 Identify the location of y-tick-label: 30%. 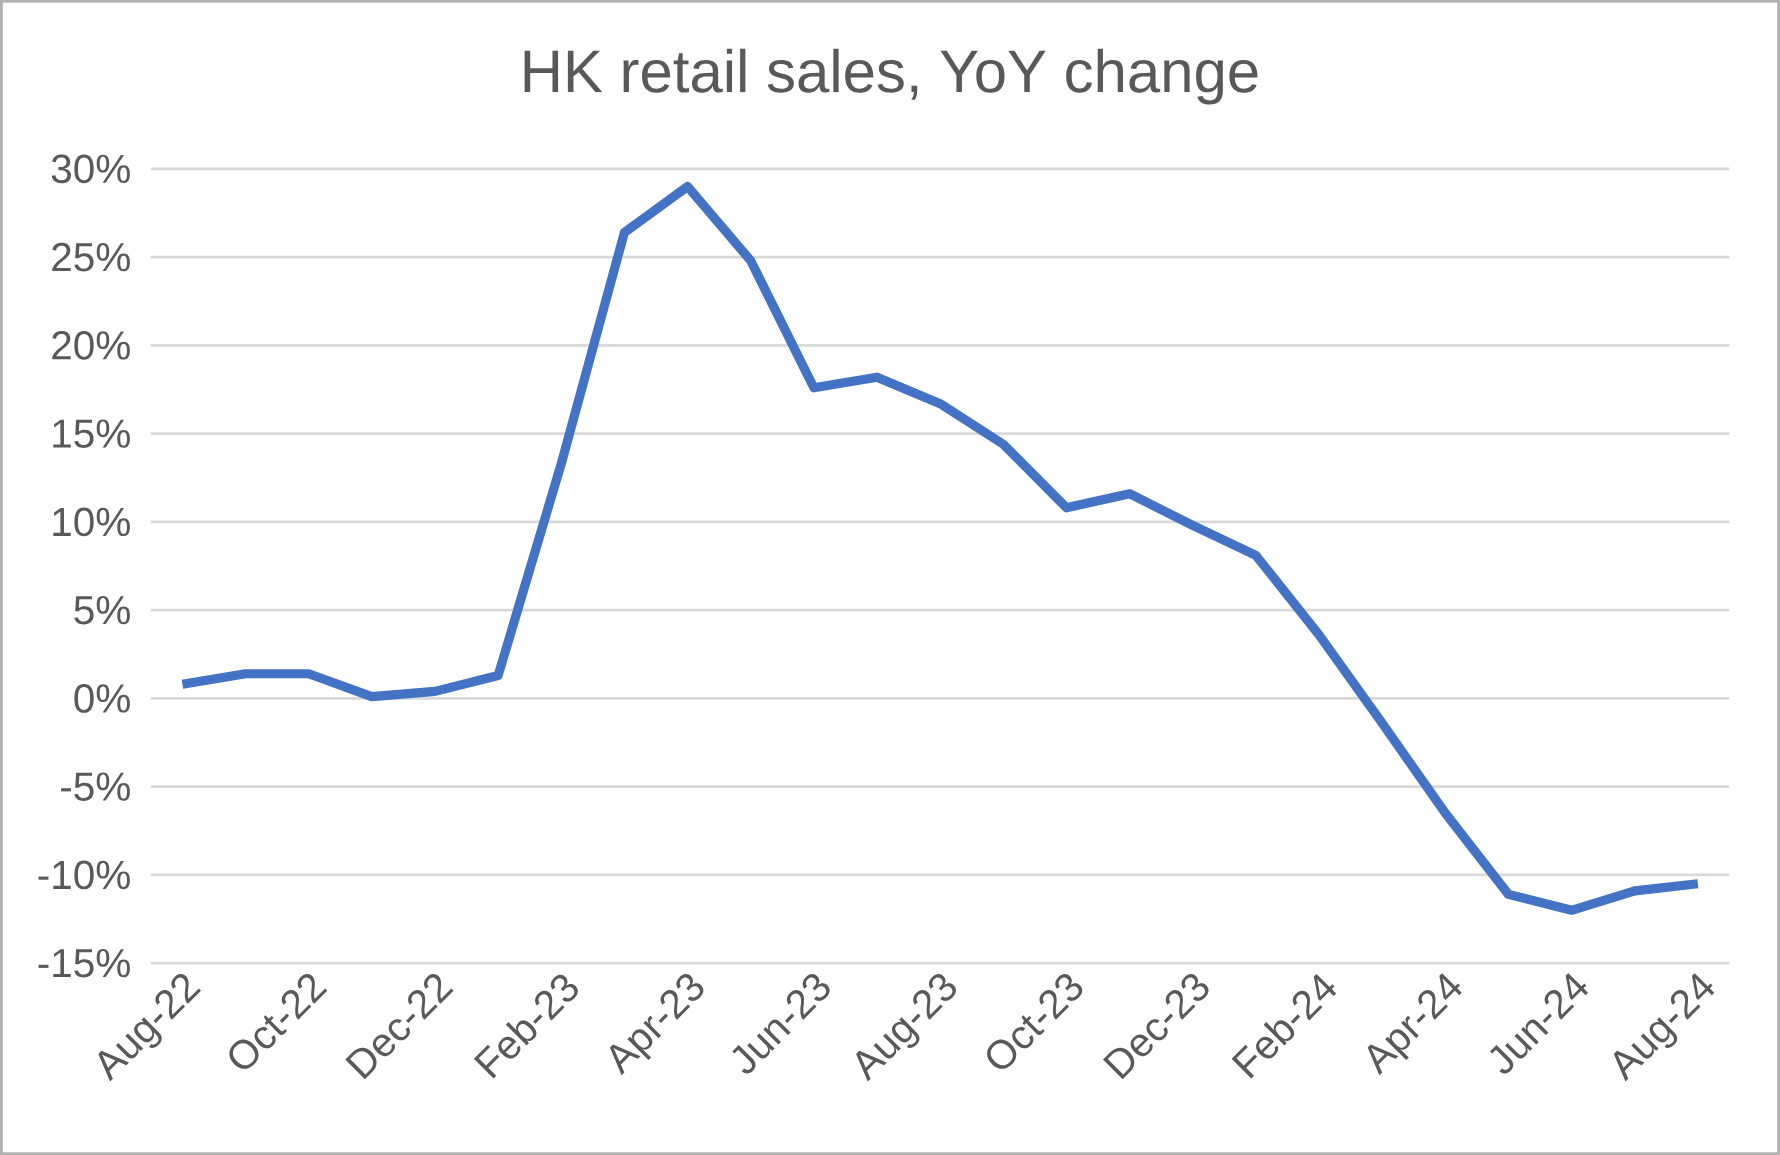
(90, 169).